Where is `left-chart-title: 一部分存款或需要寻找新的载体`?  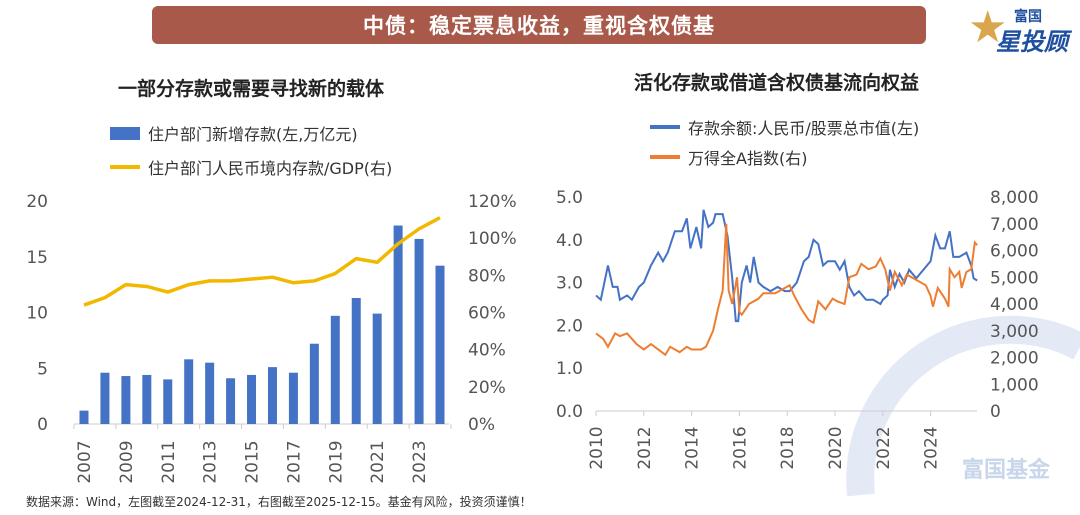
left-chart-title: 一部分存款或需要寻找新的载体 is located at coordinates (251, 89).